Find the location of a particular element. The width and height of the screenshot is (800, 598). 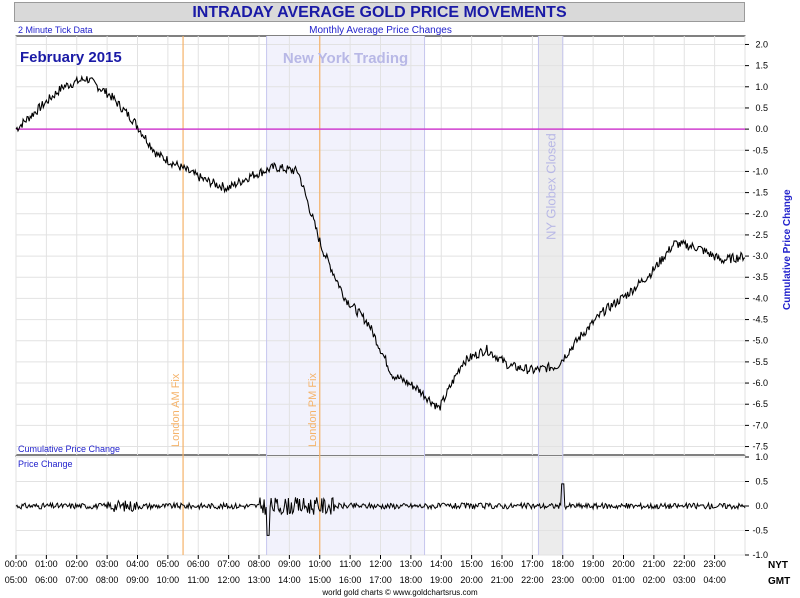

gmt-tick-label: 17:00 is located at coordinates (380, 580).